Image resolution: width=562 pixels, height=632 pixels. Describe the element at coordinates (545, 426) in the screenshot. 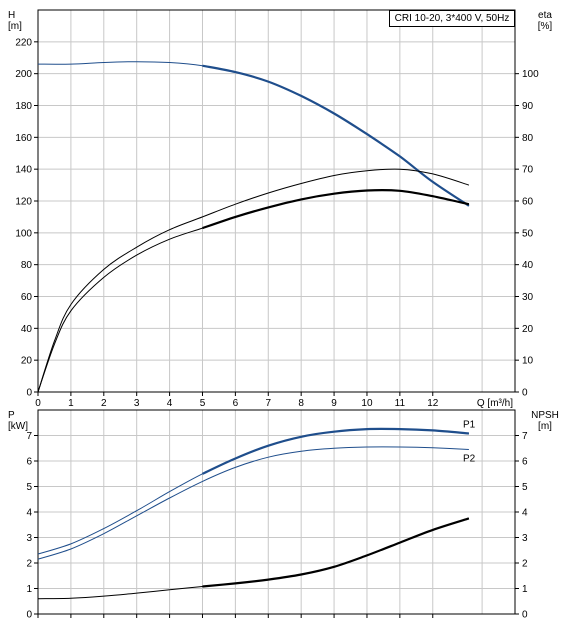

I see `y-right-axis-label: [m]` at that location.